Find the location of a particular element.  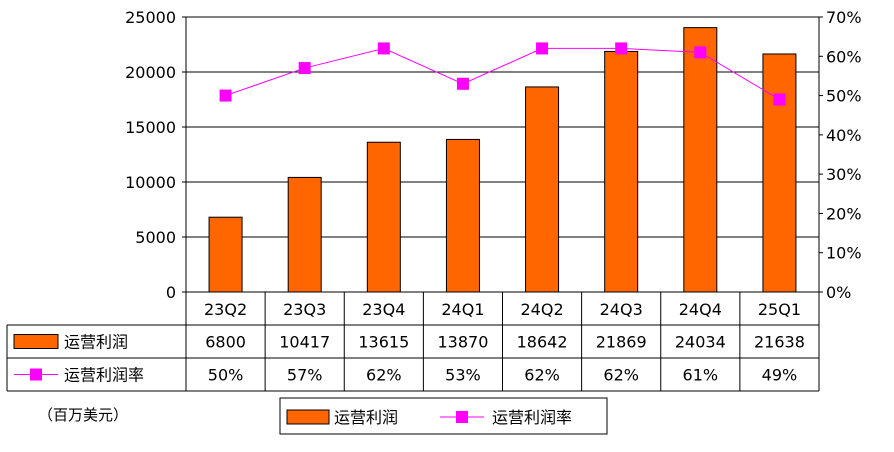

margin-point-23Q2 is located at coordinates (225, 95).